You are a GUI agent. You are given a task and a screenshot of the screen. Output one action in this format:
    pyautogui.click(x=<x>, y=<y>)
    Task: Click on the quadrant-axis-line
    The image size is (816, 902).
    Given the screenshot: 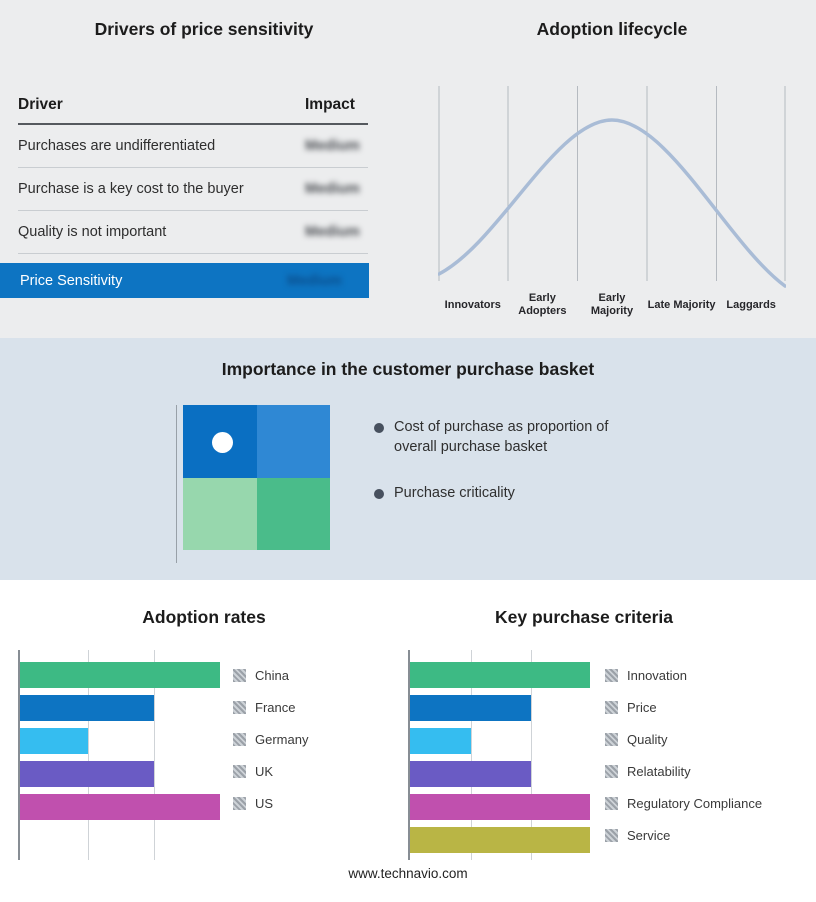 What is the action you would take?
    pyautogui.click(x=176, y=484)
    